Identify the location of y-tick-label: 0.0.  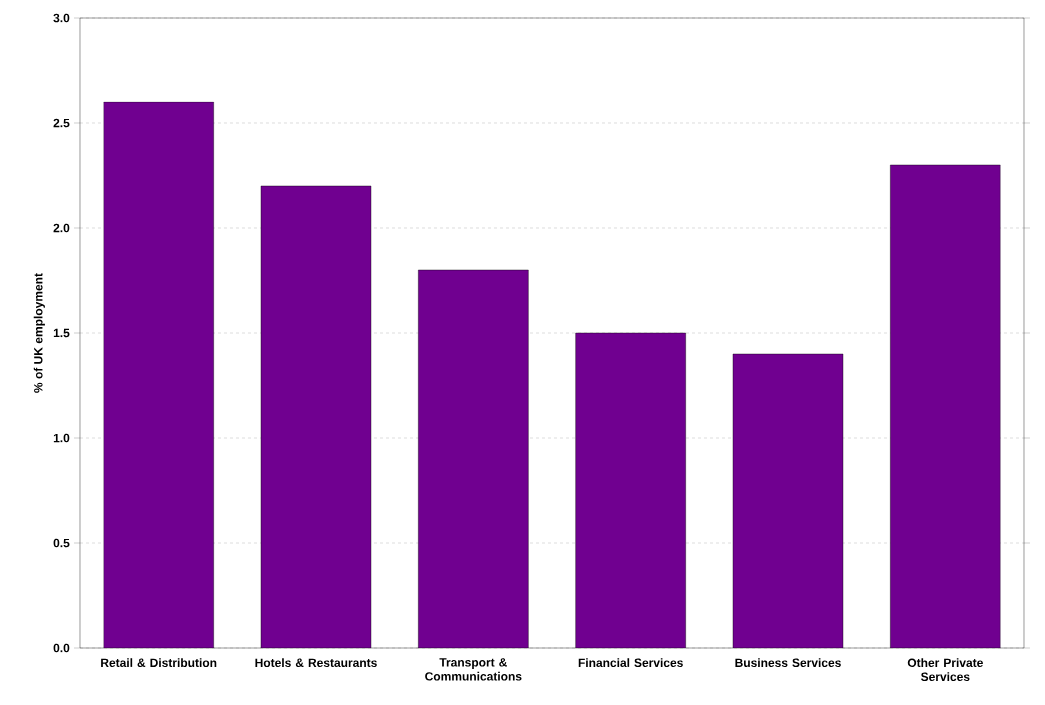
(61, 648).